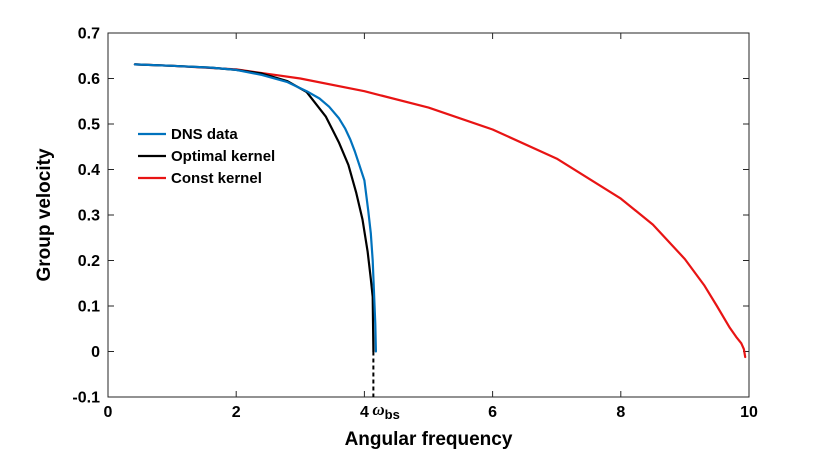  I want to click on x-tick-label: 6, so click(492, 412).